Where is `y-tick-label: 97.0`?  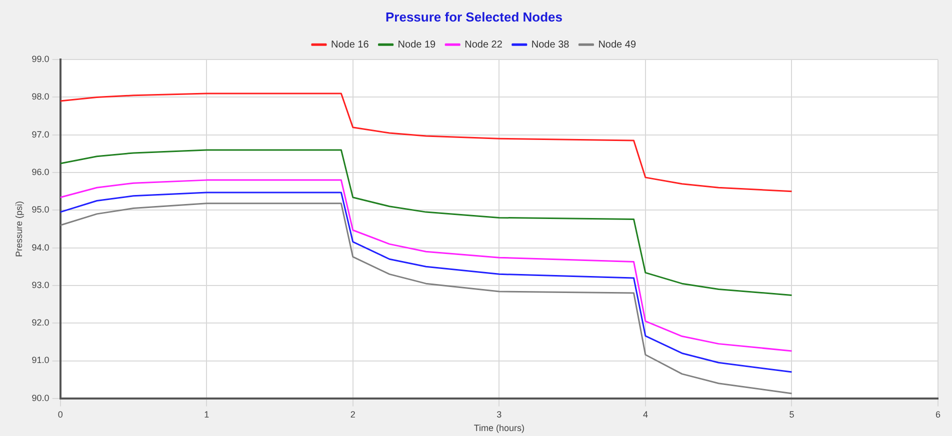 y-tick-label: 97.0 is located at coordinates (41, 134).